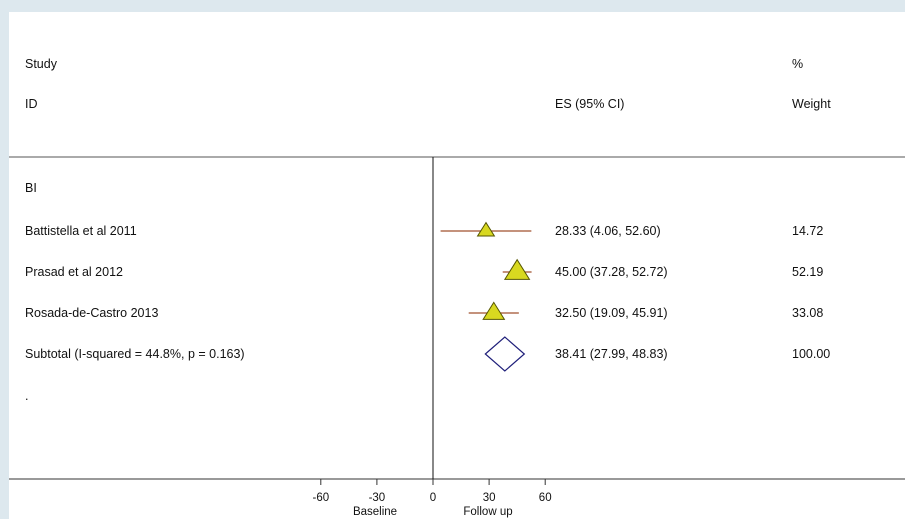 The width and height of the screenshot is (905, 519). Describe the element at coordinates (611, 354) in the screenshot. I see `subtotal-ci-text: 38.41 (27.99, 48.83)` at that location.